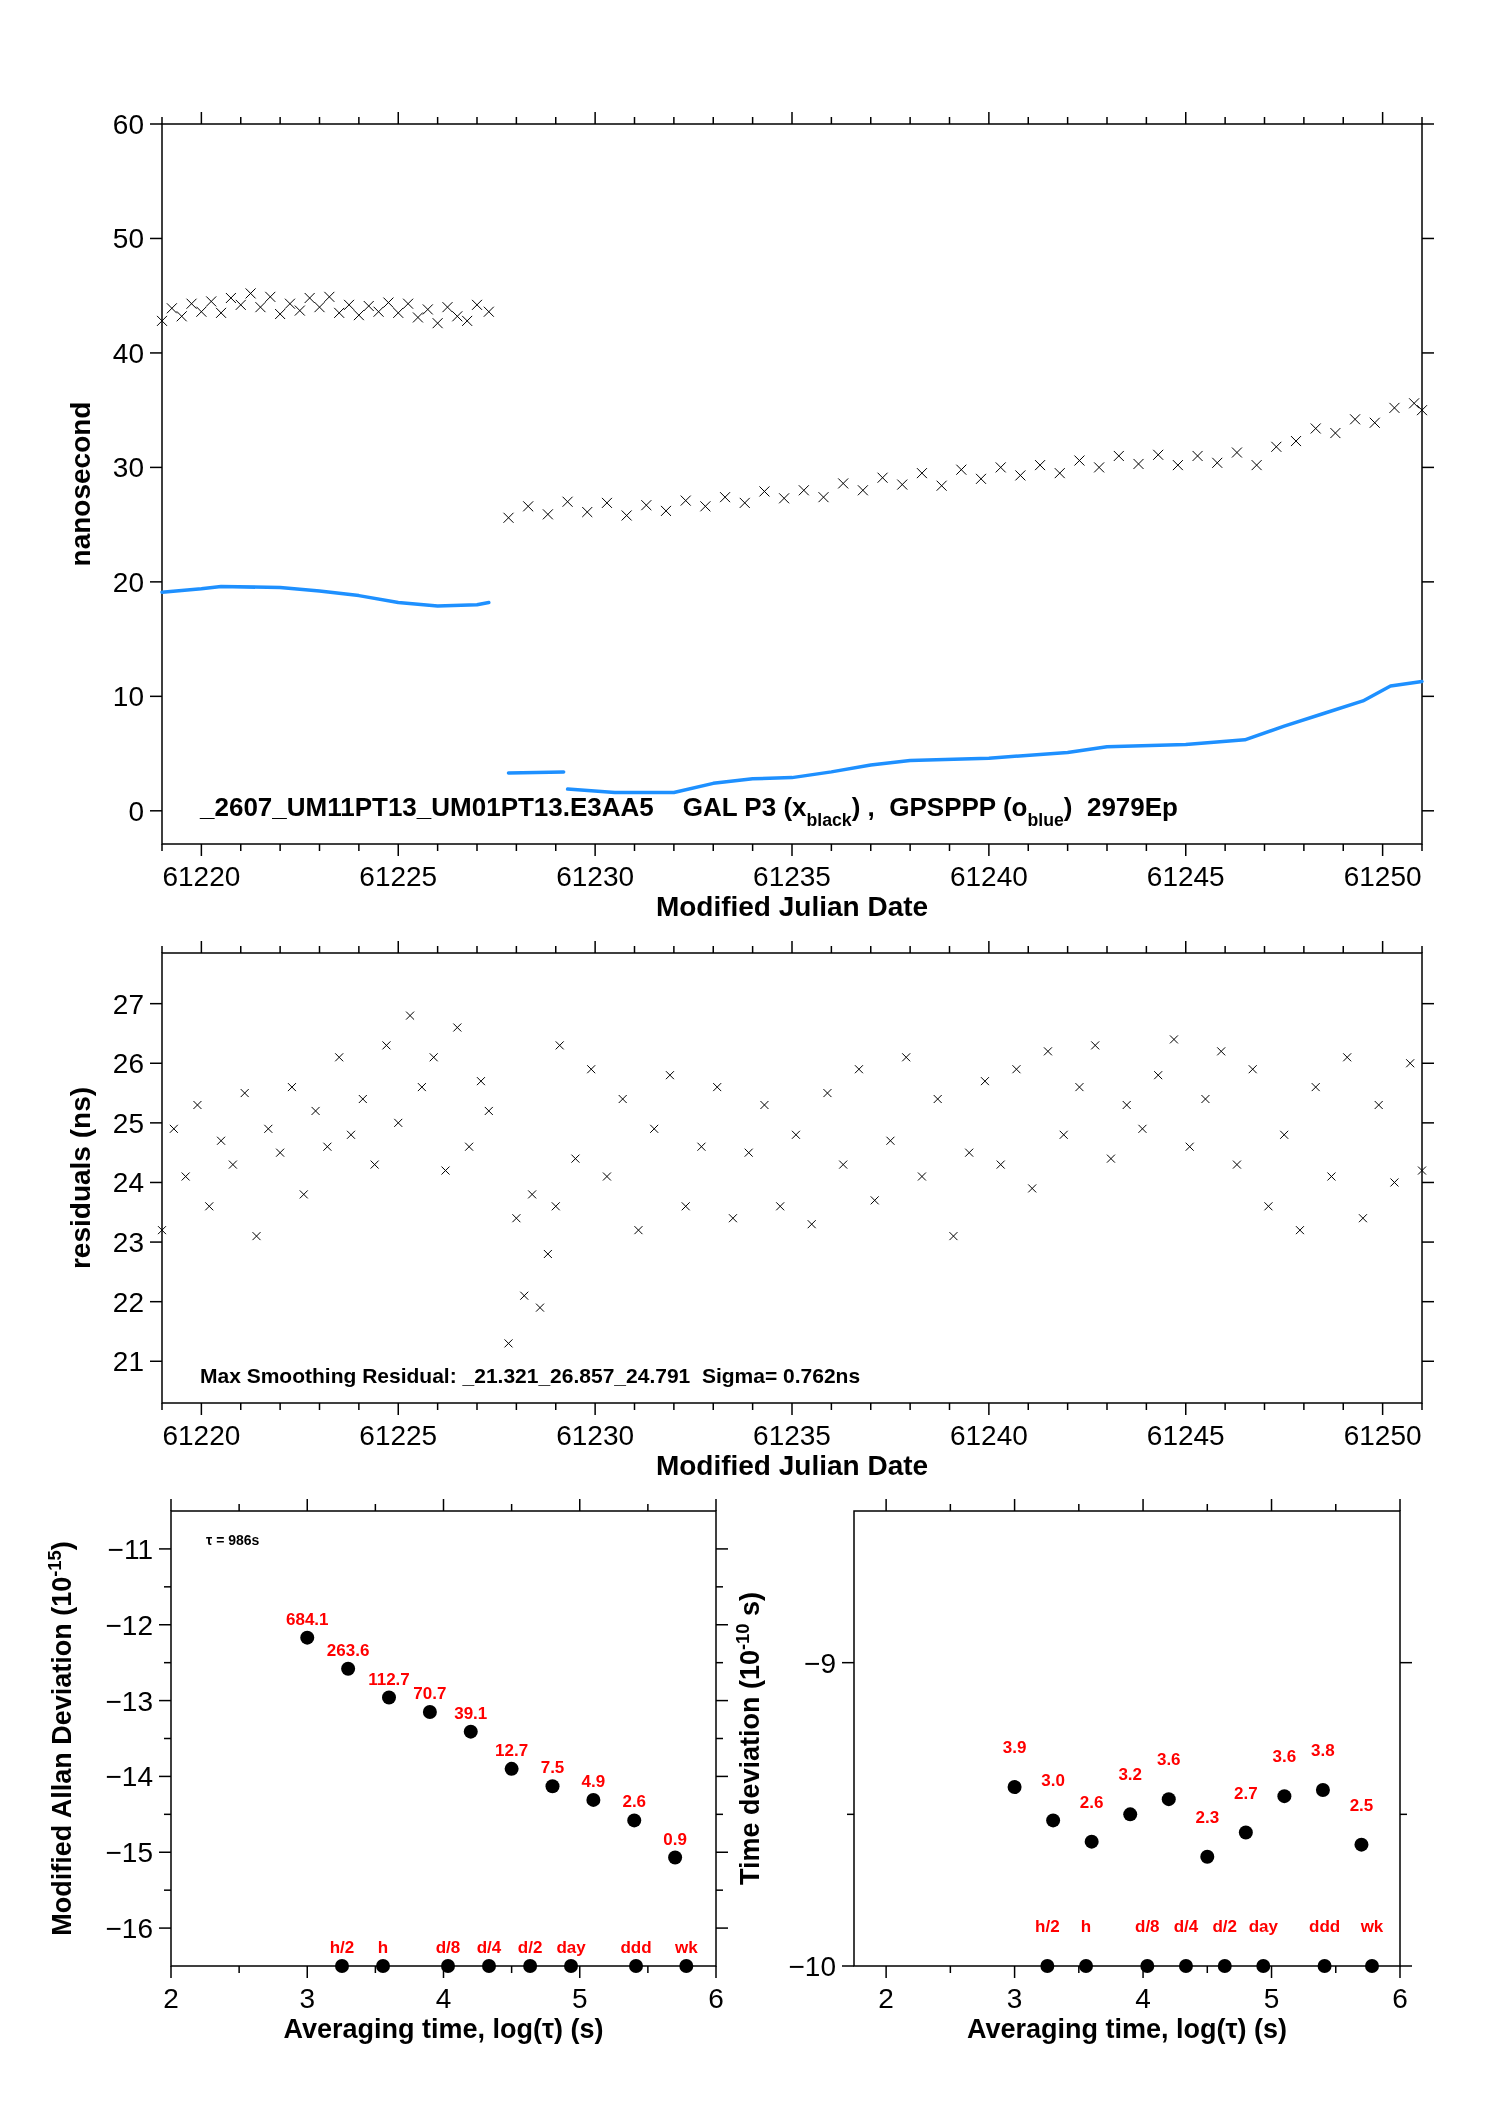 This screenshot has width=1488, height=2105. I want to click on y-tick-label: −15, so click(129, 1853).